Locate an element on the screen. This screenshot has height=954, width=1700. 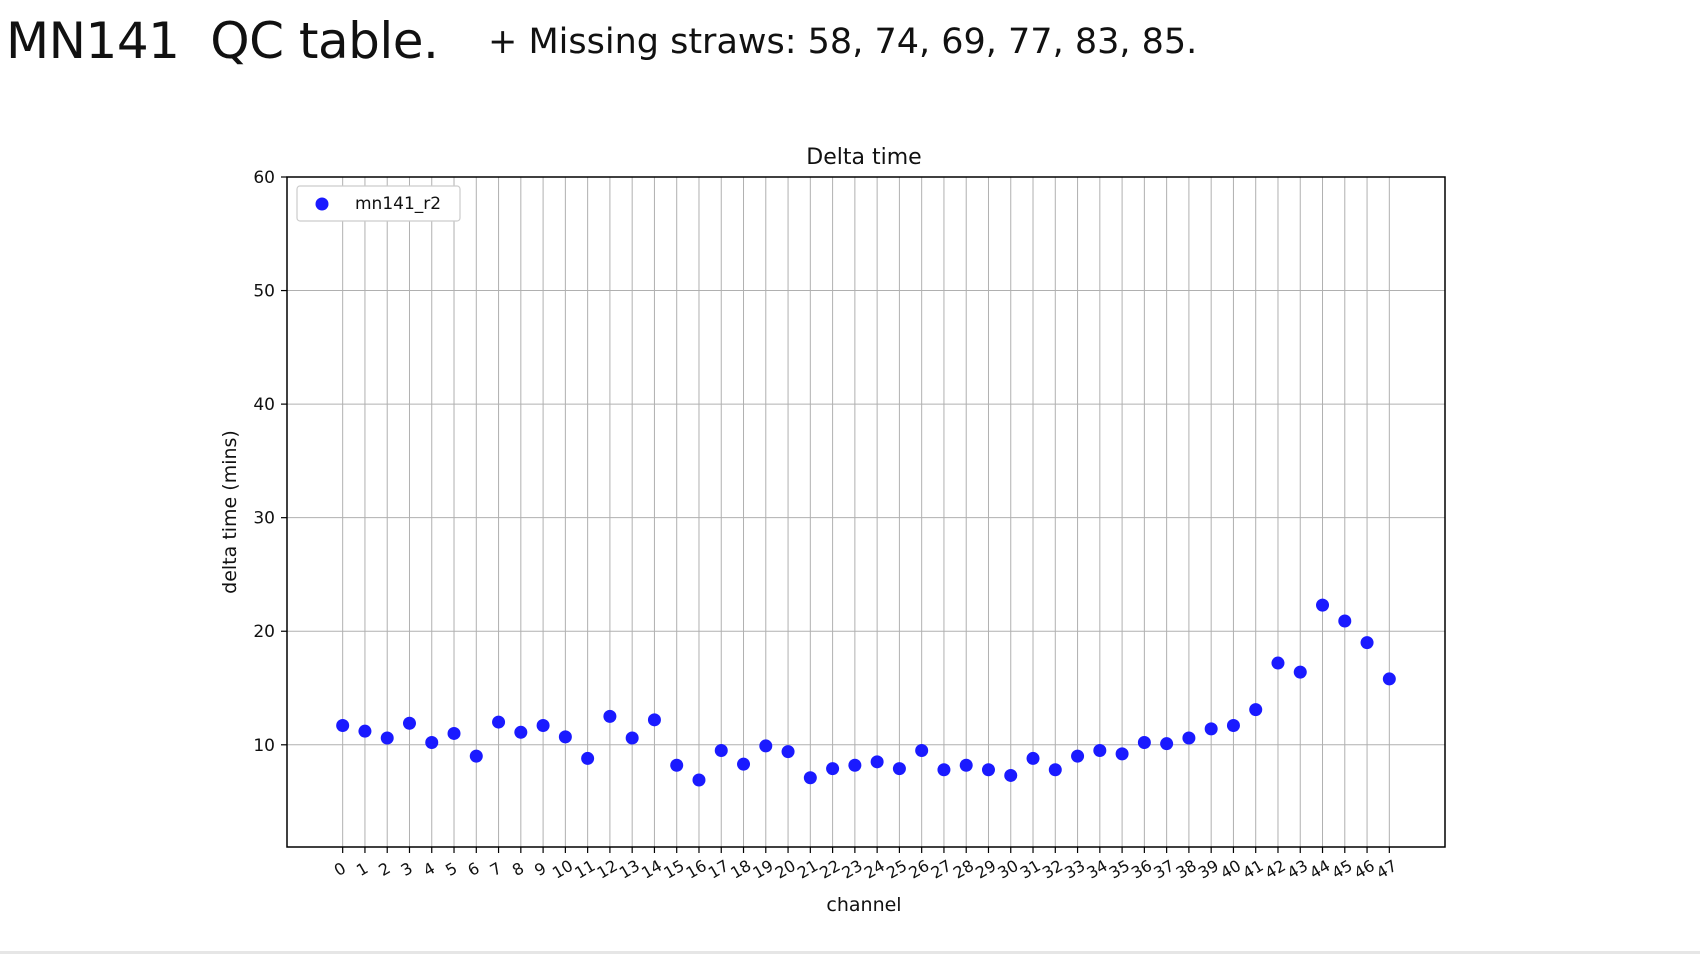
x-tick-label: 5 is located at coordinates (451, 869).